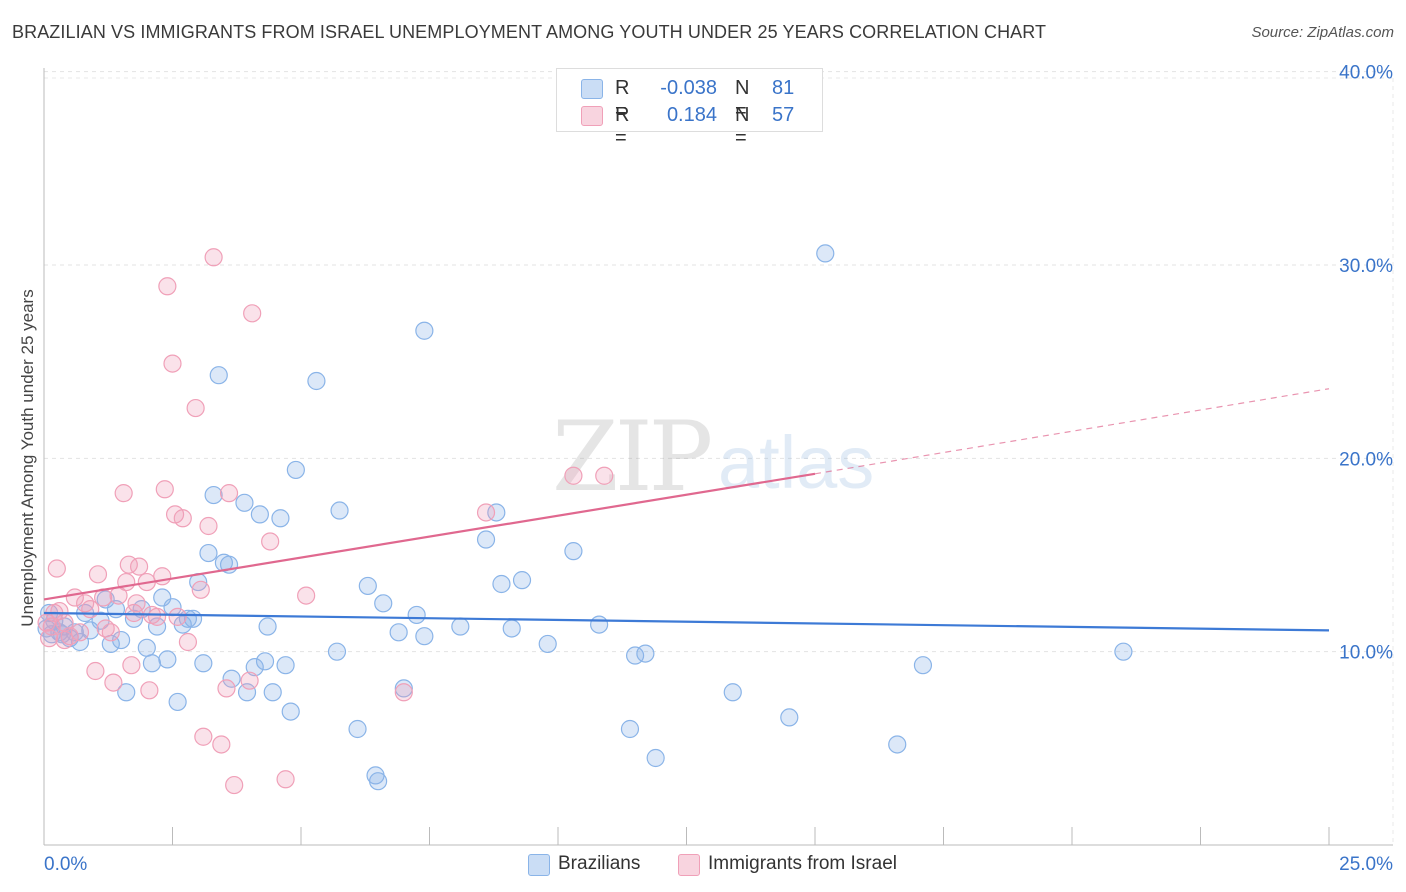 This screenshot has height=892, width=1406. What do you see at coordinates (631, 457) in the screenshot?
I see `watermark-zip: ZIP` at bounding box center [631, 457].